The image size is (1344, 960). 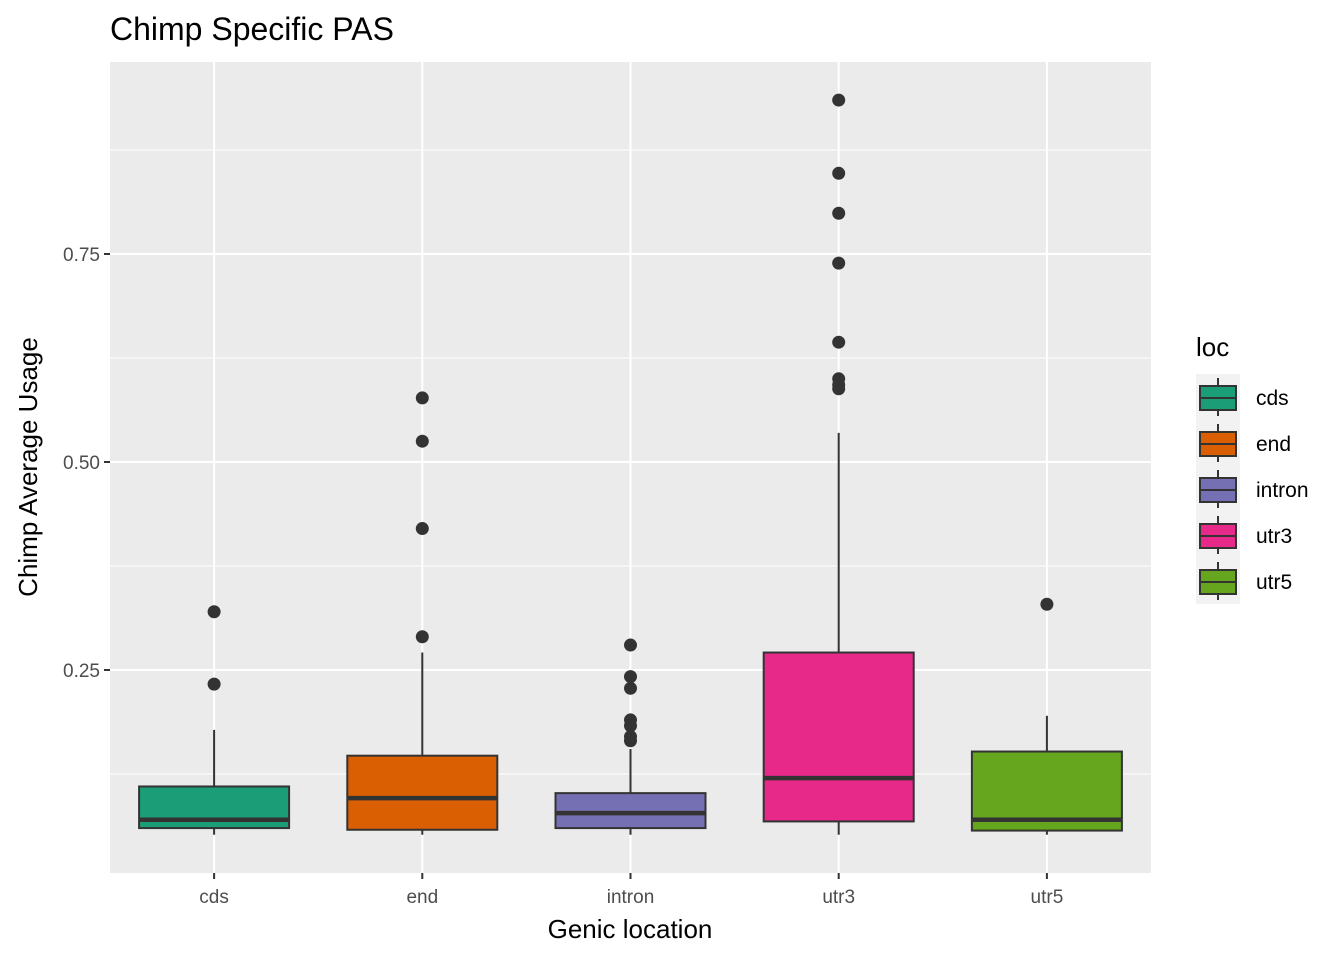 What do you see at coordinates (631, 897) in the screenshot?
I see `x-tick-label: intron` at bounding box center [631, 897].